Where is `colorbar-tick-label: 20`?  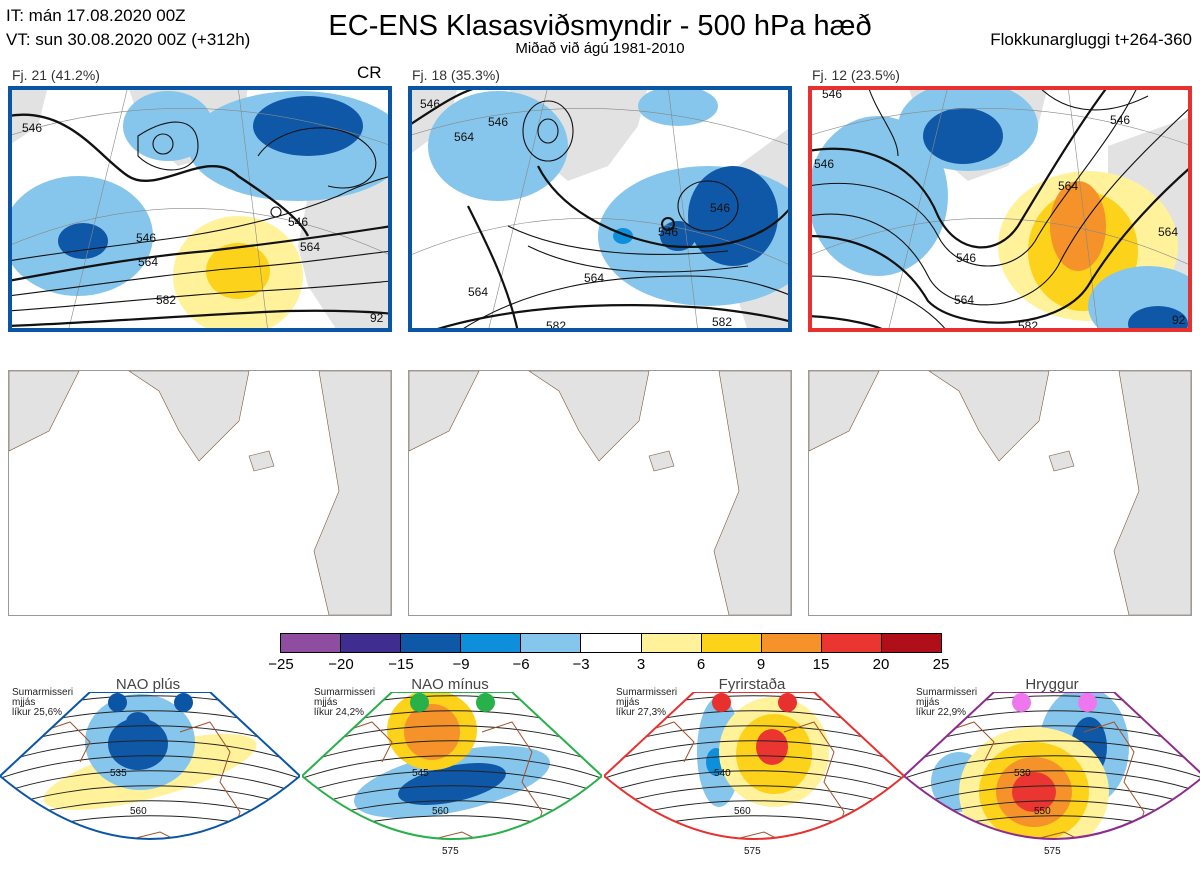 colorbar-tick-label: 20 is located at coordinates (881, 664).